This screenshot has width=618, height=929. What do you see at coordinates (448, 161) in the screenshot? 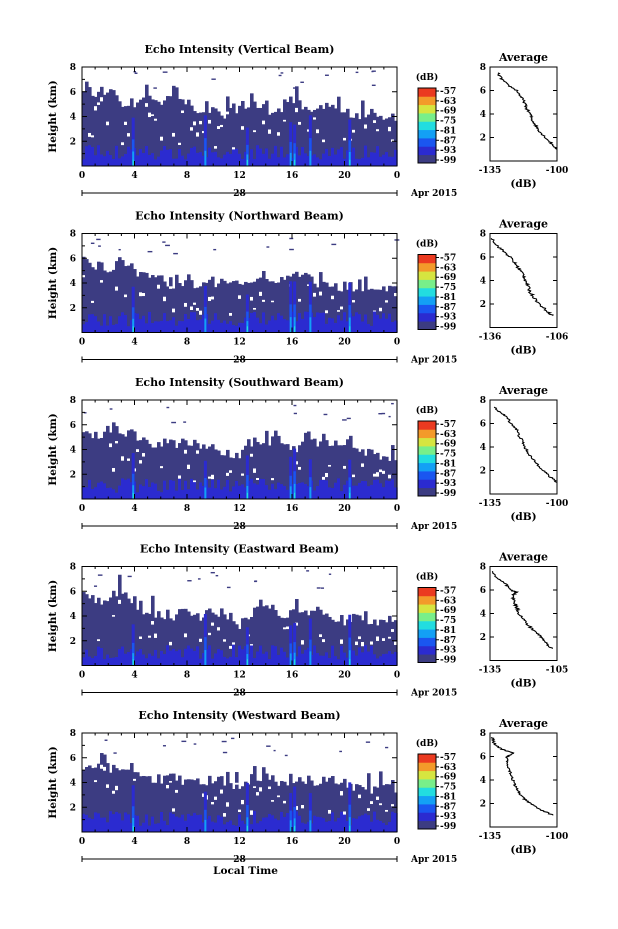
I see `colorbar-tick-label: -99` at bounding box center [448, 161].